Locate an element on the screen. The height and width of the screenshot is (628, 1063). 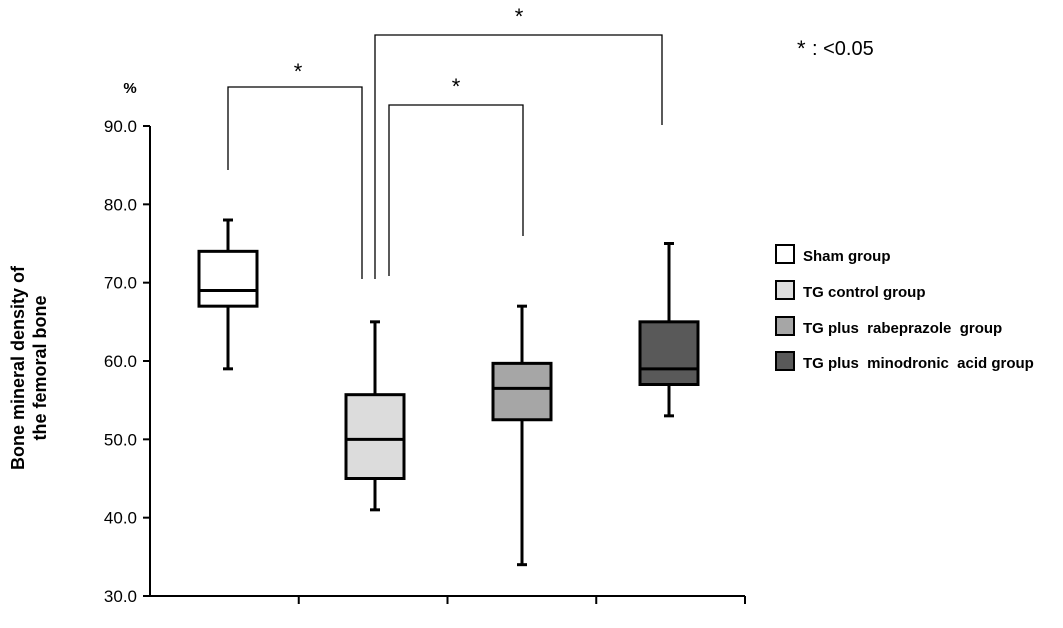
legend-label: Sham group is located at coordinates (847, 256).